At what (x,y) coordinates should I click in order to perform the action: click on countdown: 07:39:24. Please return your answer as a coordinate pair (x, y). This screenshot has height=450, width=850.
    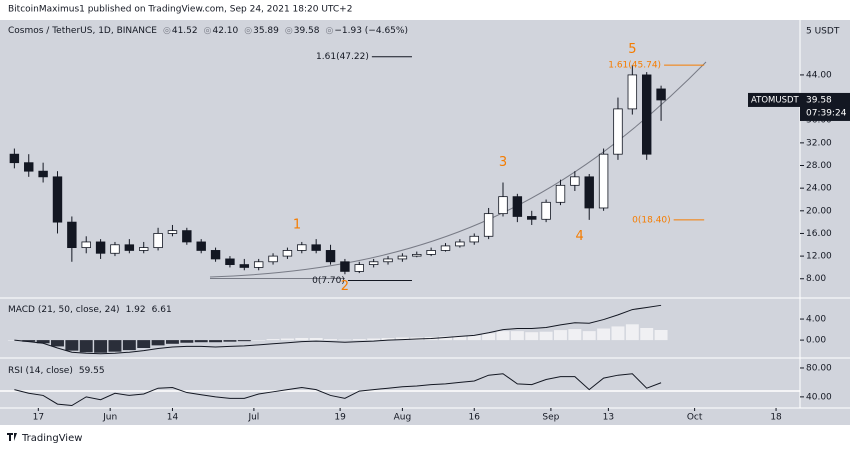
    Looking at the image, I should click on (826, 113).